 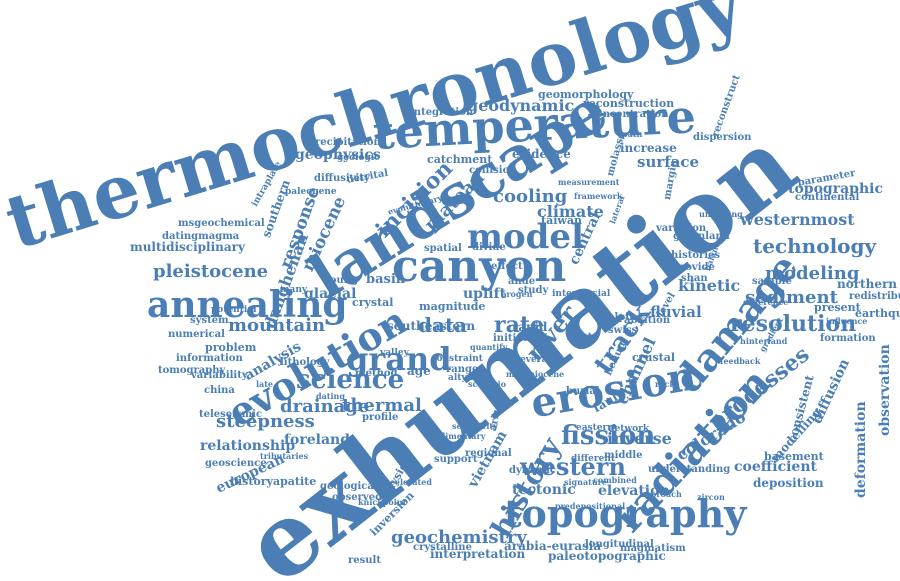 What do you see at coordinates (488, 453) in the screenshot?
I see `word-cloud-term: regional` at bounding box center [488, 453].